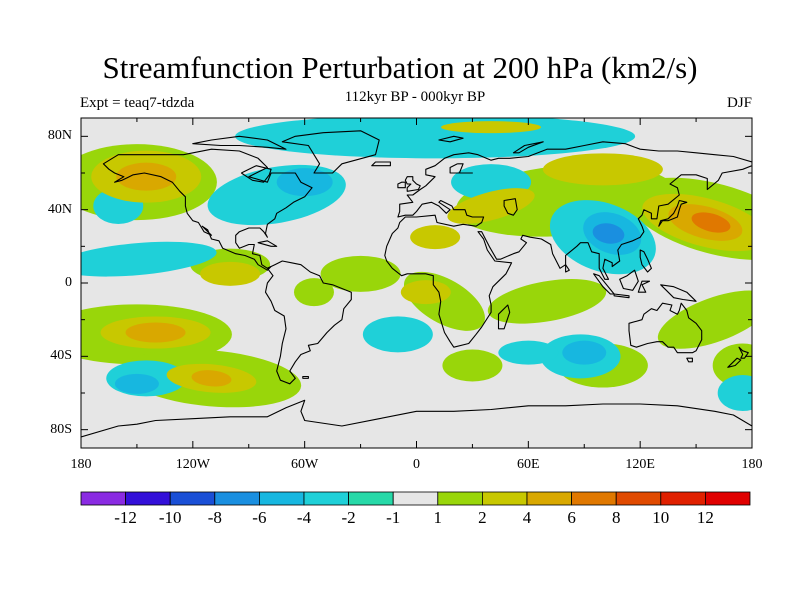 This screenshot has height=600, width=800. Describe the element at coordinates (491, 127) in the screenshot. I see `arctic-europe-positive` at that location.